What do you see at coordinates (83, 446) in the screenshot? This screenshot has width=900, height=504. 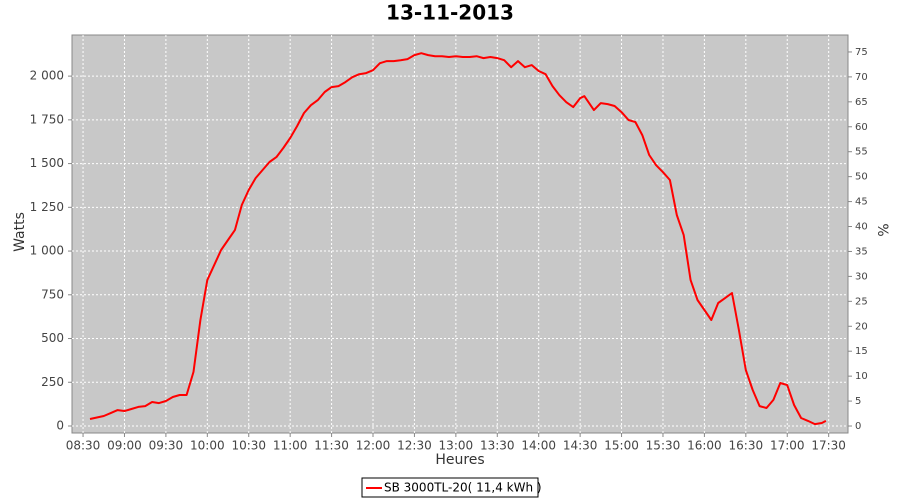 I see `x-tick-label: 08:30` at bounding box center [83, 446].